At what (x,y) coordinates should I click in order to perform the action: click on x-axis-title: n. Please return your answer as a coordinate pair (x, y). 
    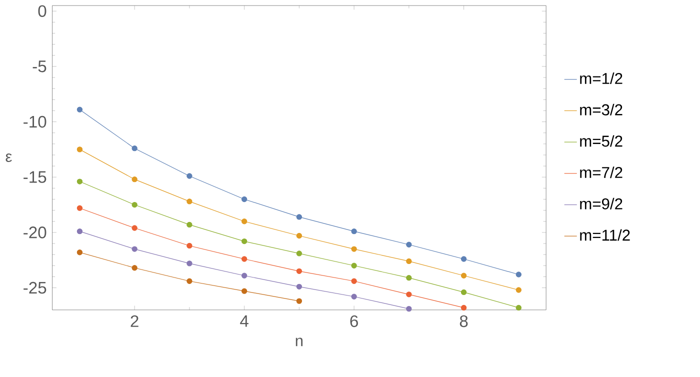
    Looking at the image, I should click on (299, 342).